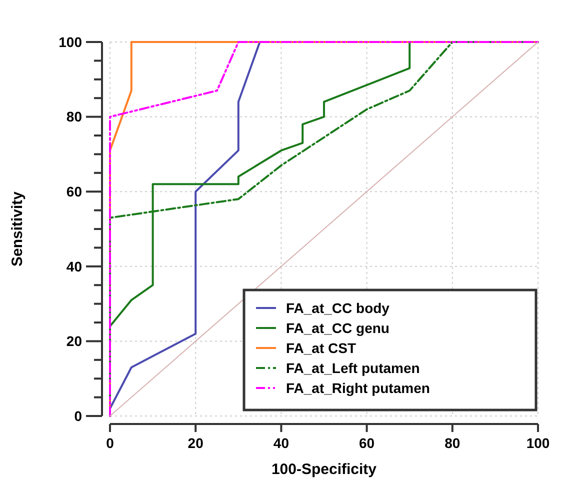  What do you see at coordinates (74, 192) in the screenshot?
I see `y-tick-label: 60` at bounding box center [74, 192].